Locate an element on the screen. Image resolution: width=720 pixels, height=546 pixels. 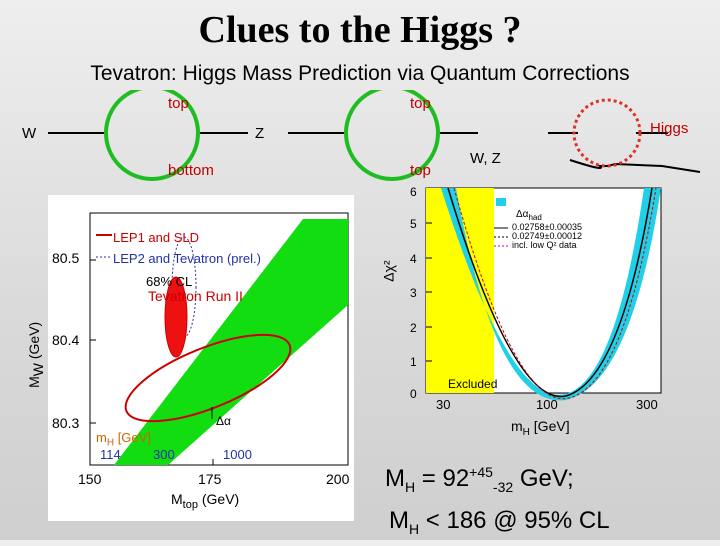
theory-band is located at coordinates (551, 294).